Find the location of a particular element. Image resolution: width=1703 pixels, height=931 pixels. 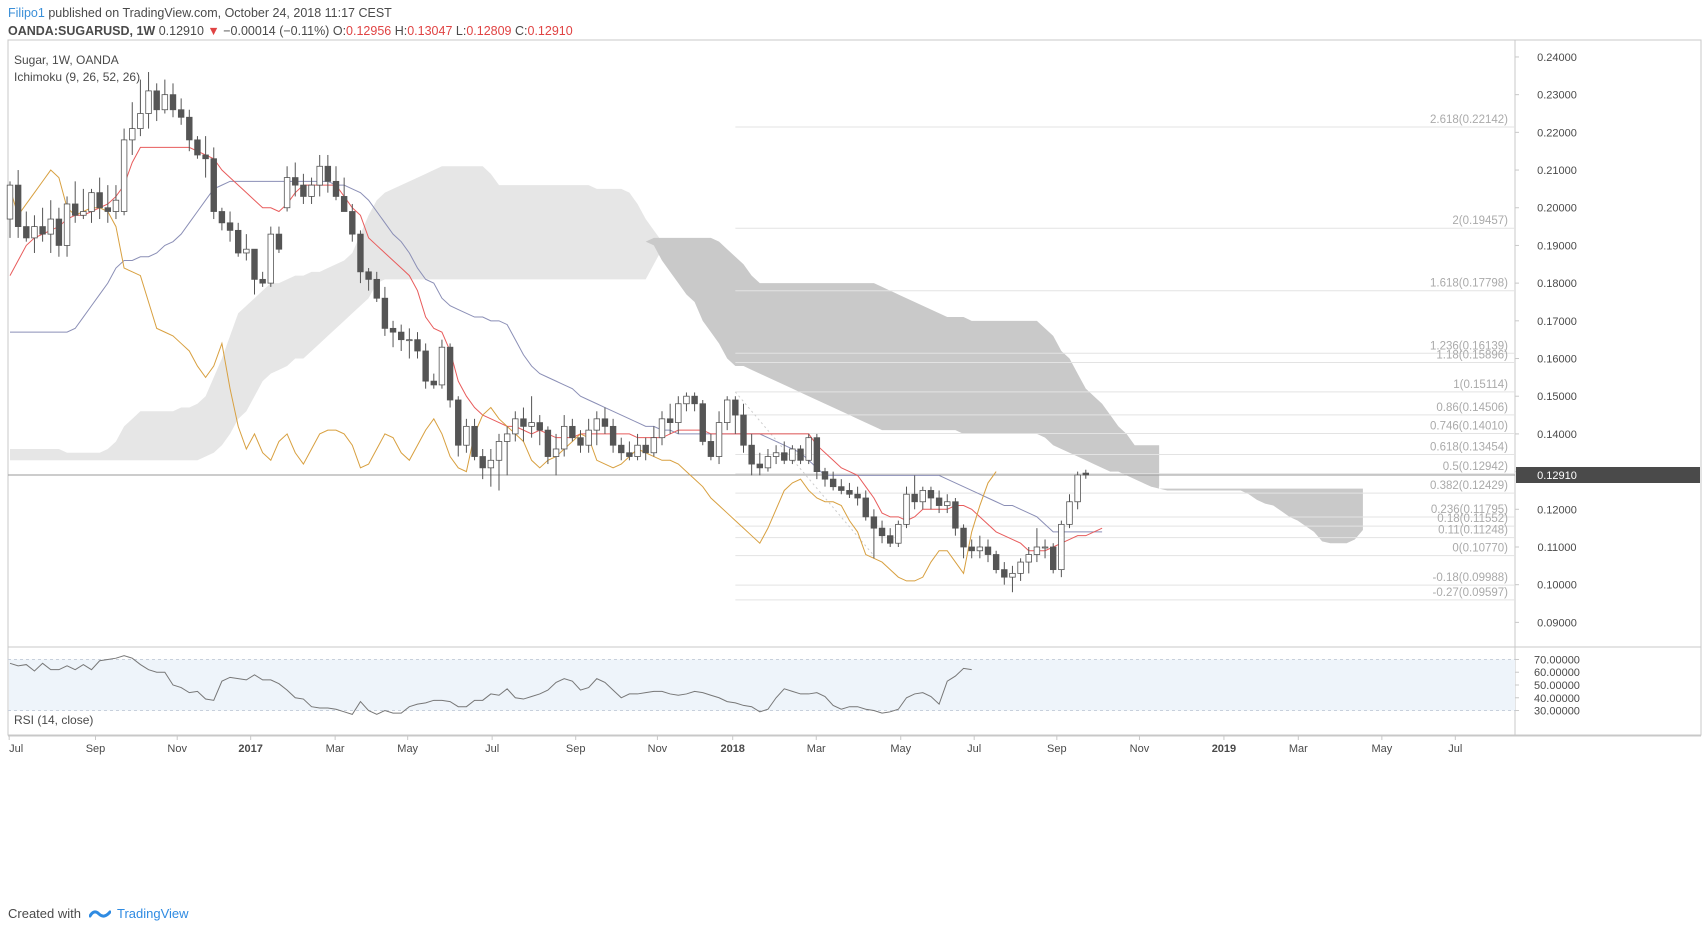

fib-label: 1.18(0.15896) is located at coordinates (1472, 355).